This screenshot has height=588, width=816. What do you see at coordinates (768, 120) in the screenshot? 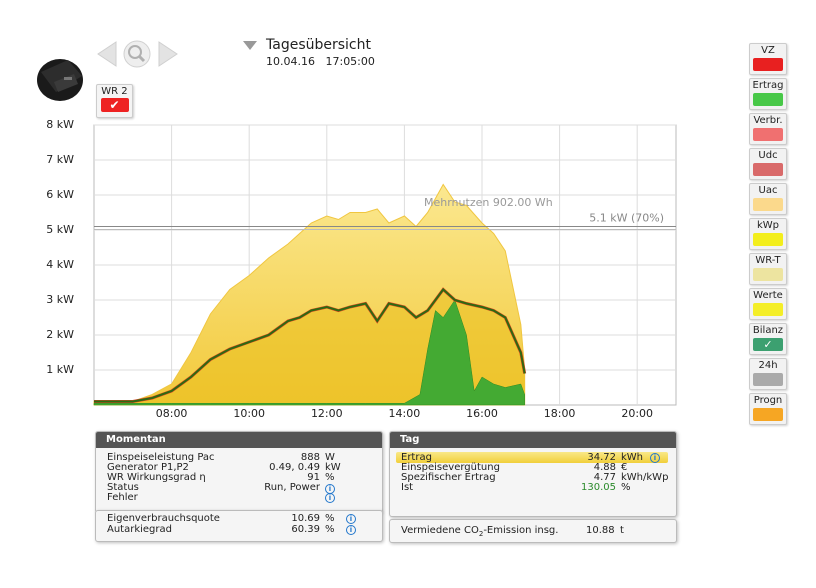
I see `legend-label: Verbr.` at bounding box center [768, 120].